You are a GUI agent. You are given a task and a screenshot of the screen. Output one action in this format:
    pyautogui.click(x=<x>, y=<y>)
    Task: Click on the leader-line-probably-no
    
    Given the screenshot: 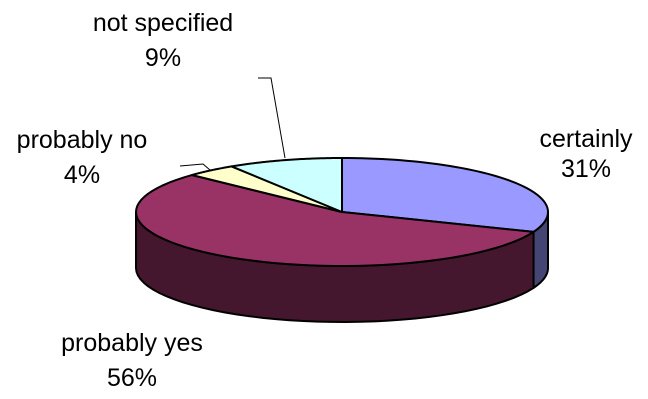 What is the action you would take?
    pyautogui.click(x=195, y=167)
    